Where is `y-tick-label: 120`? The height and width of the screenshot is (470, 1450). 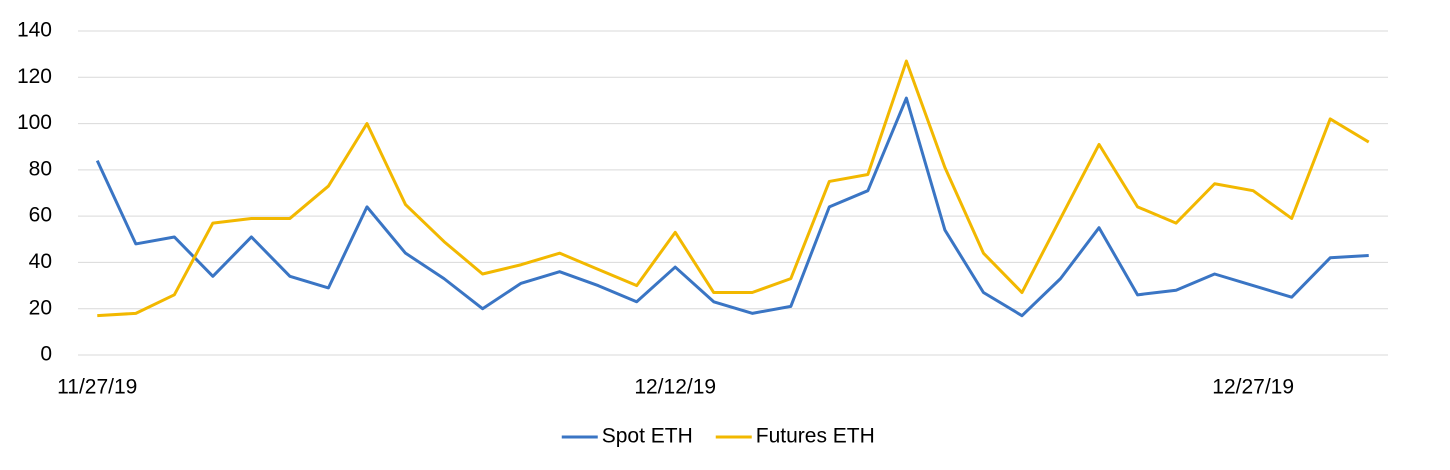 y-tick-label: 120 is located at coordinates (34, 76).